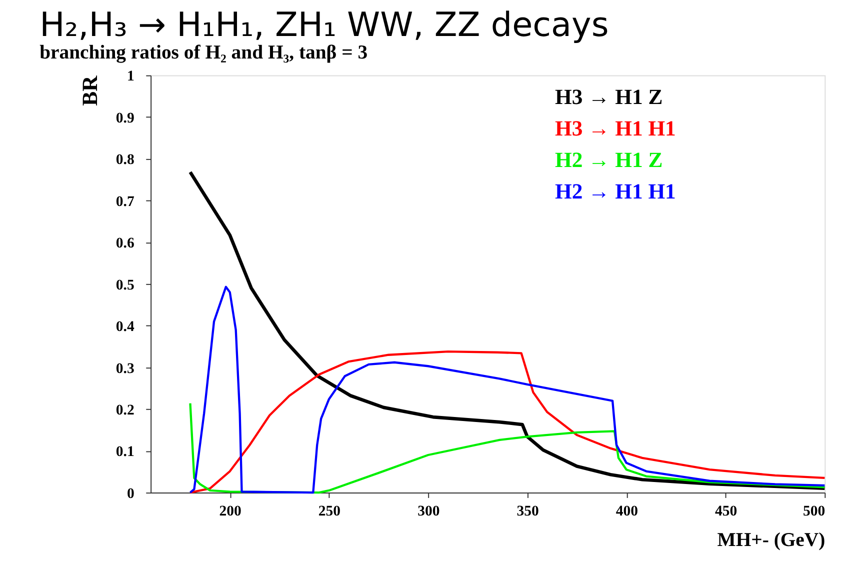  Describe the element at coordinates (204, 53) in the screenshot. I see `chart-subtitle: branching ratios of H₂ and H₃, tanβ = 3` at that location.